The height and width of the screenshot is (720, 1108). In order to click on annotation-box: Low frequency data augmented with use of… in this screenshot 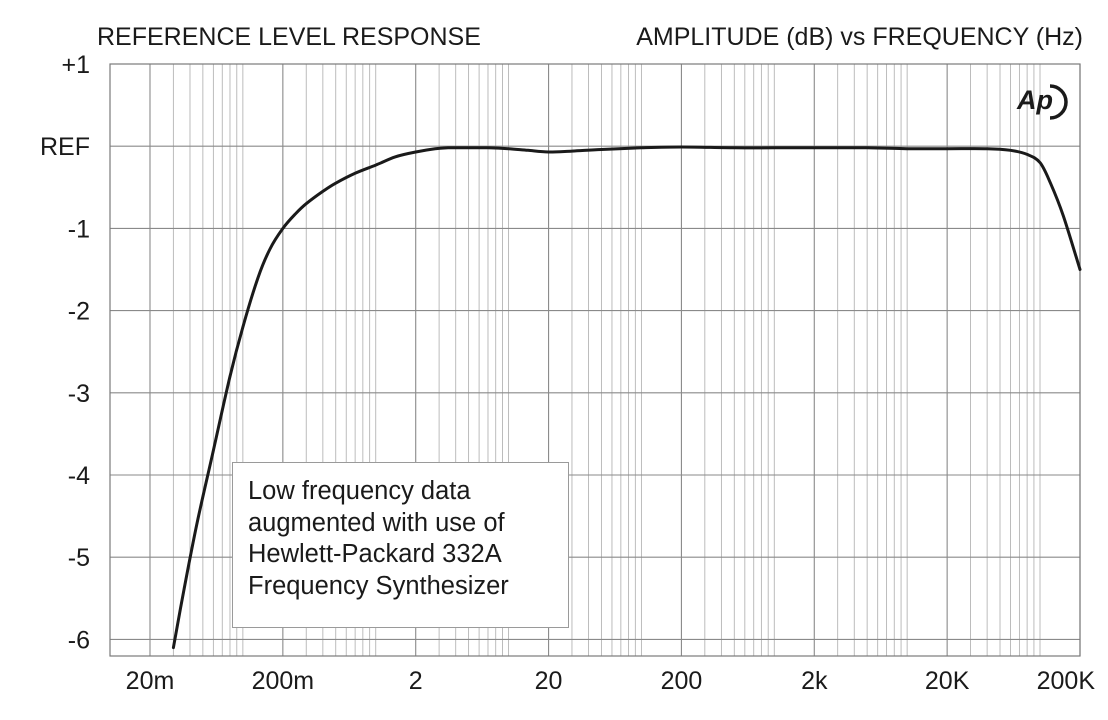, I will do `click(400, 545)`.